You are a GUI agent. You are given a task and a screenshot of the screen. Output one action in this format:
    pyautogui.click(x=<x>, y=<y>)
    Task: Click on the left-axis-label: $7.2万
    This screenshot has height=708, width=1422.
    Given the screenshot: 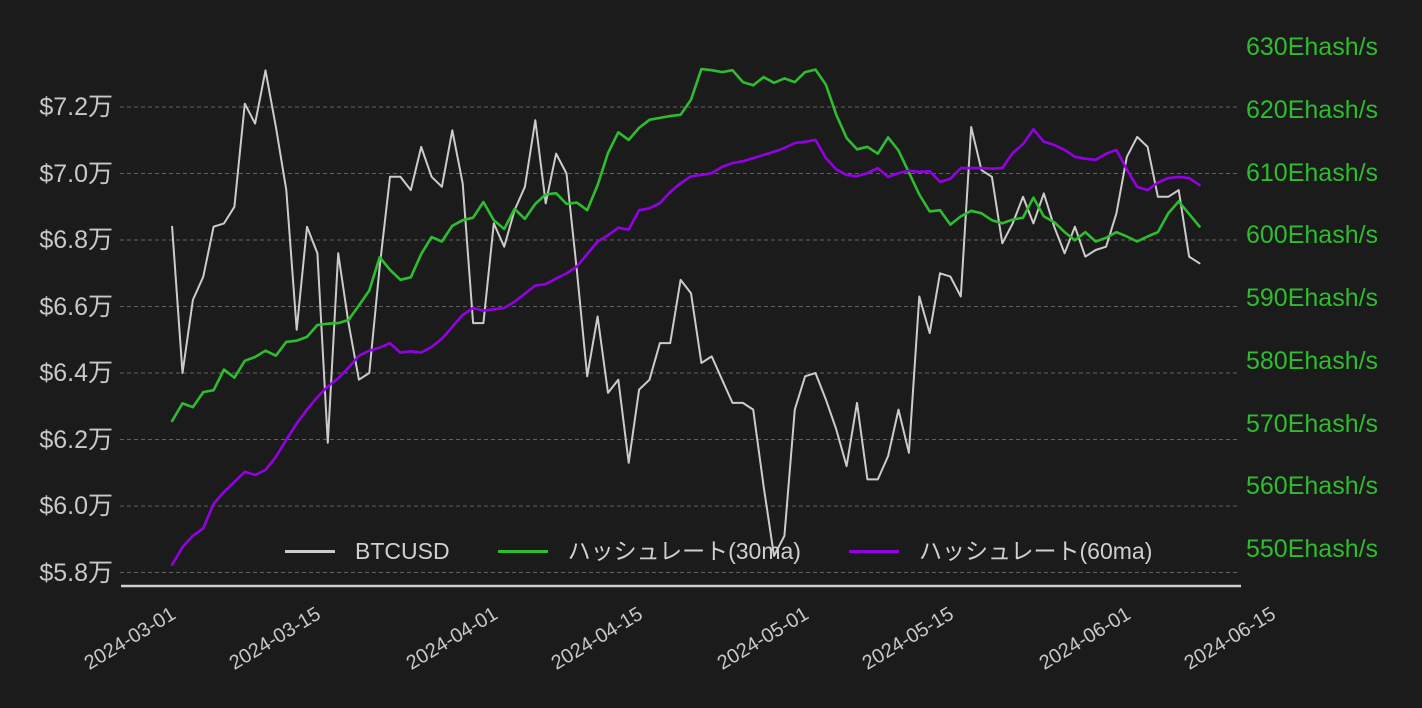 What is the action you would take?
    pyautogui.click(x=76, y=107)
    